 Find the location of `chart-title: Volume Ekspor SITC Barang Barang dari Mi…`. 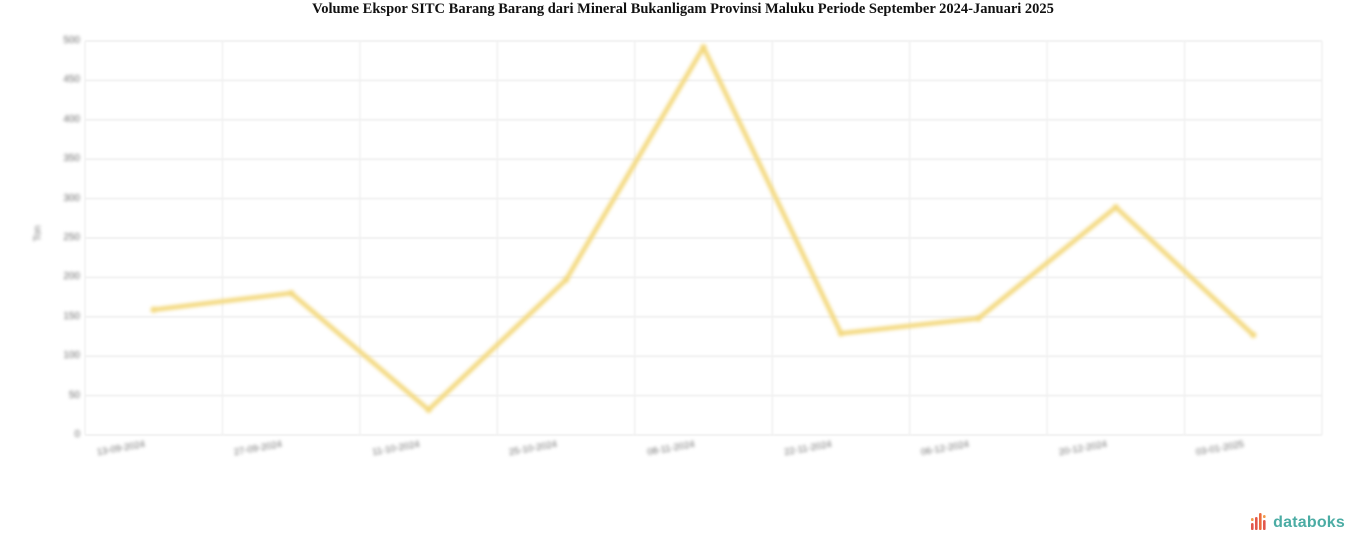

chart-title: Volume Ekspor SITC Barang Barang dari Mi… is located at coordinates (683, 9).